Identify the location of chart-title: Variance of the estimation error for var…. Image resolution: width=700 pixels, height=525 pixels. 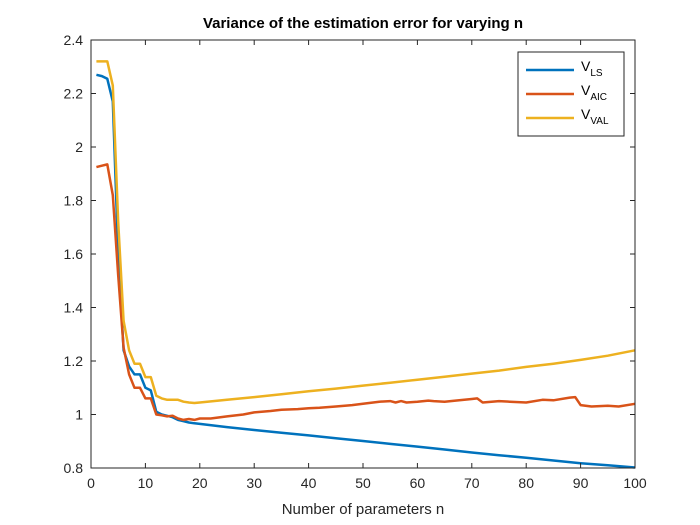
(363, 23).